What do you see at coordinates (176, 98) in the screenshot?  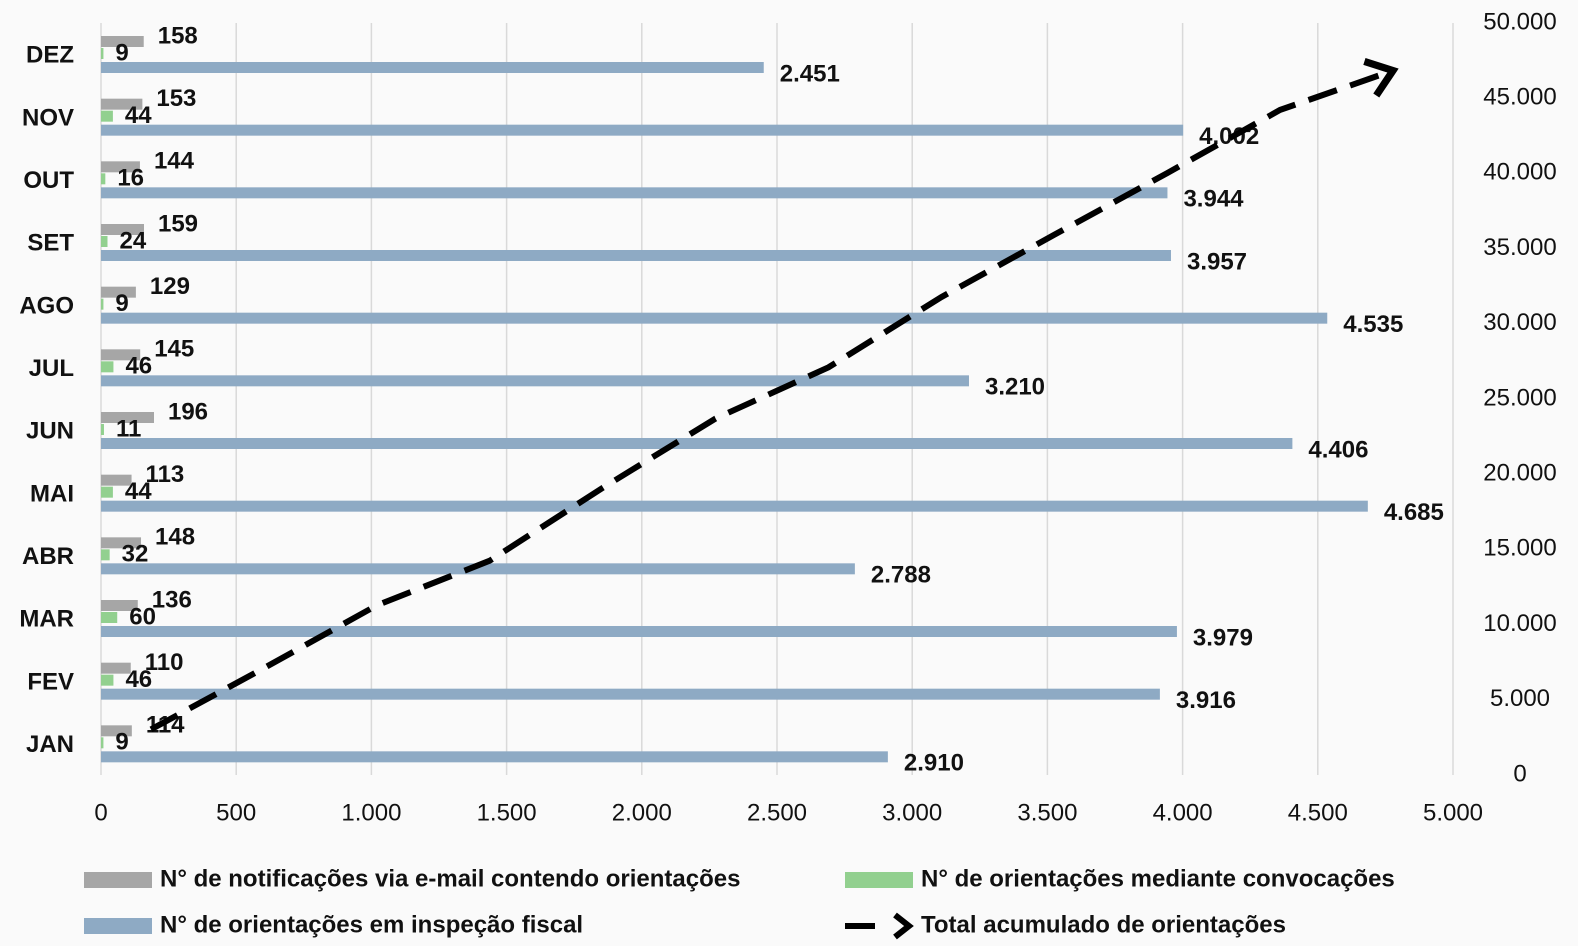 I see `value-label: 153` at bounding box center [176, 98].